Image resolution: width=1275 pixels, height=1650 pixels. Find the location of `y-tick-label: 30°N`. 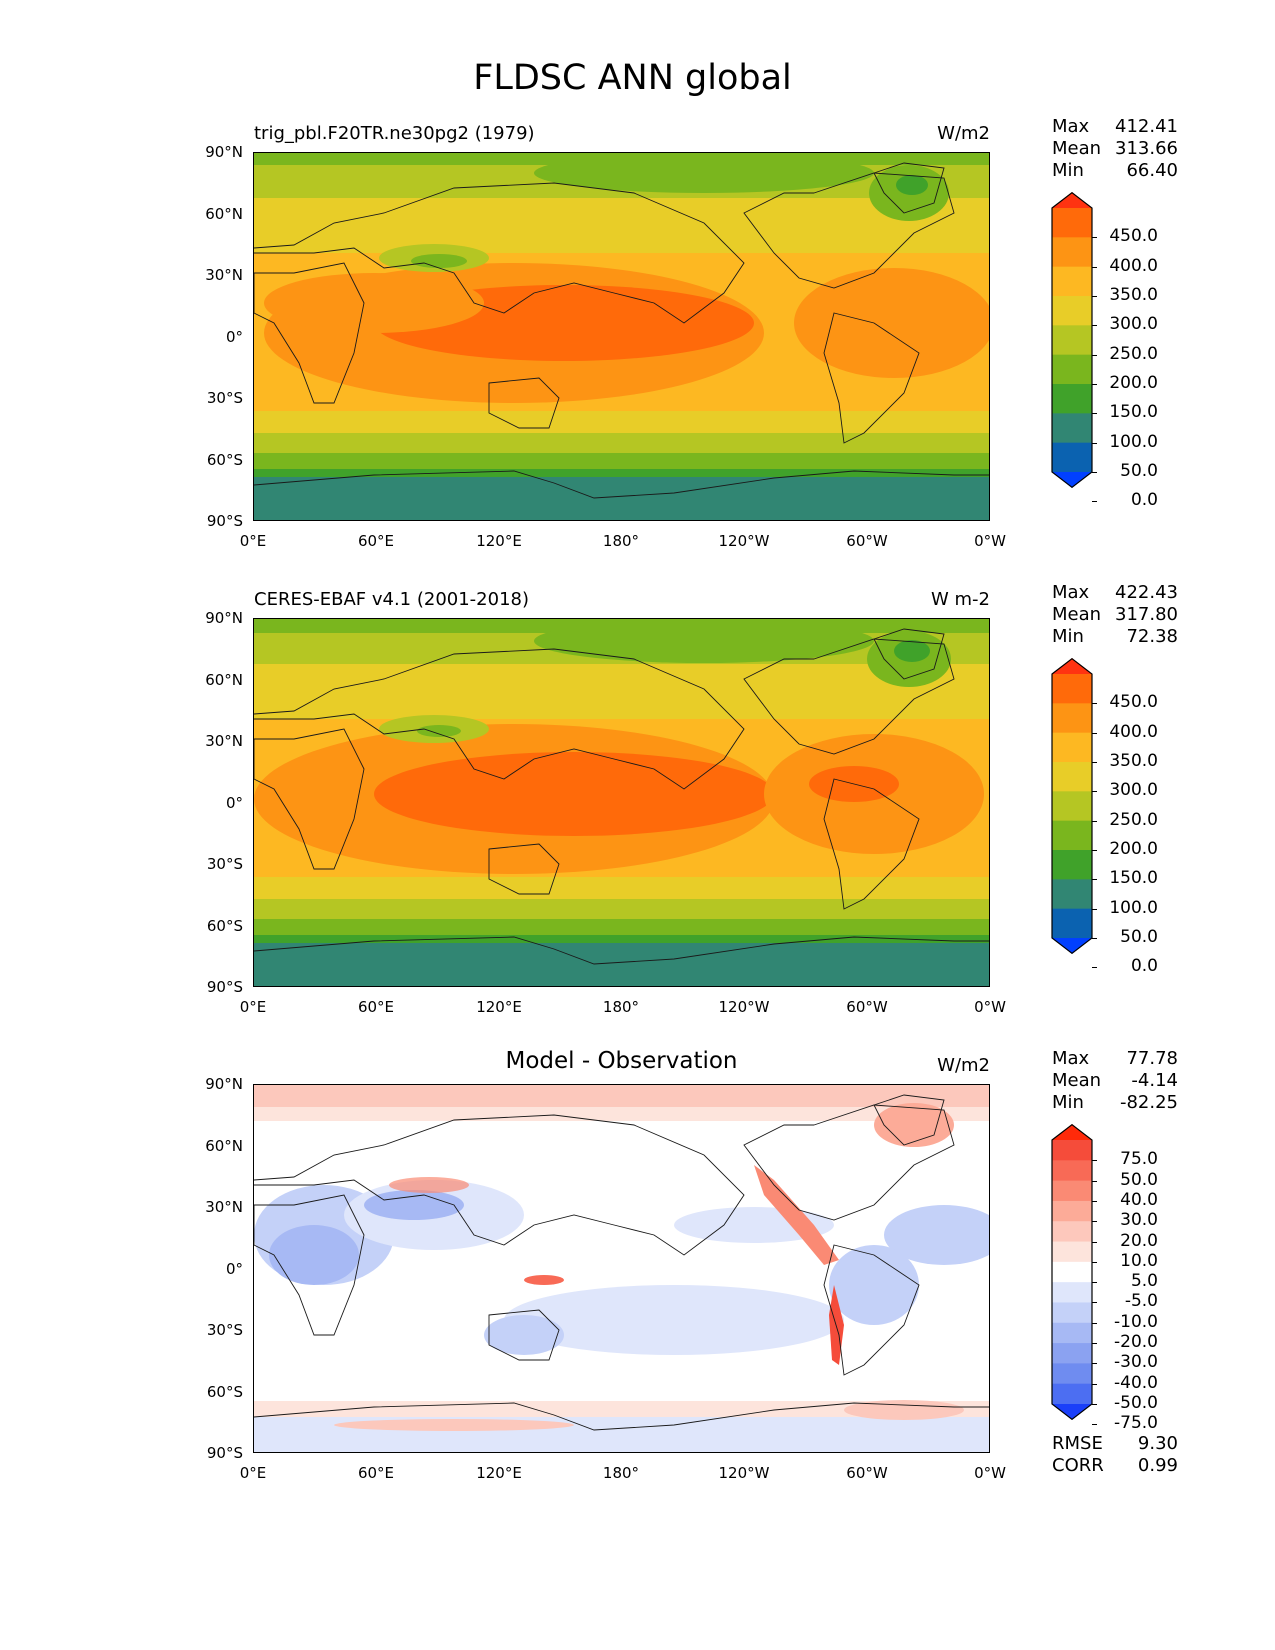

y-tick-label: 30°N is located at coordinates (224, 1207).